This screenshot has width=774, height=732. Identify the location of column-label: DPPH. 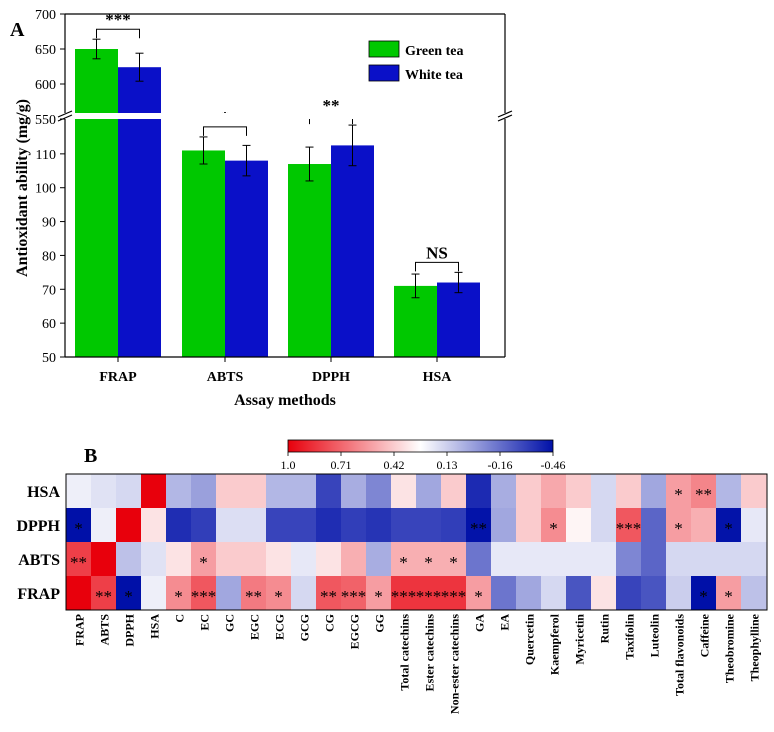
(130, 629).